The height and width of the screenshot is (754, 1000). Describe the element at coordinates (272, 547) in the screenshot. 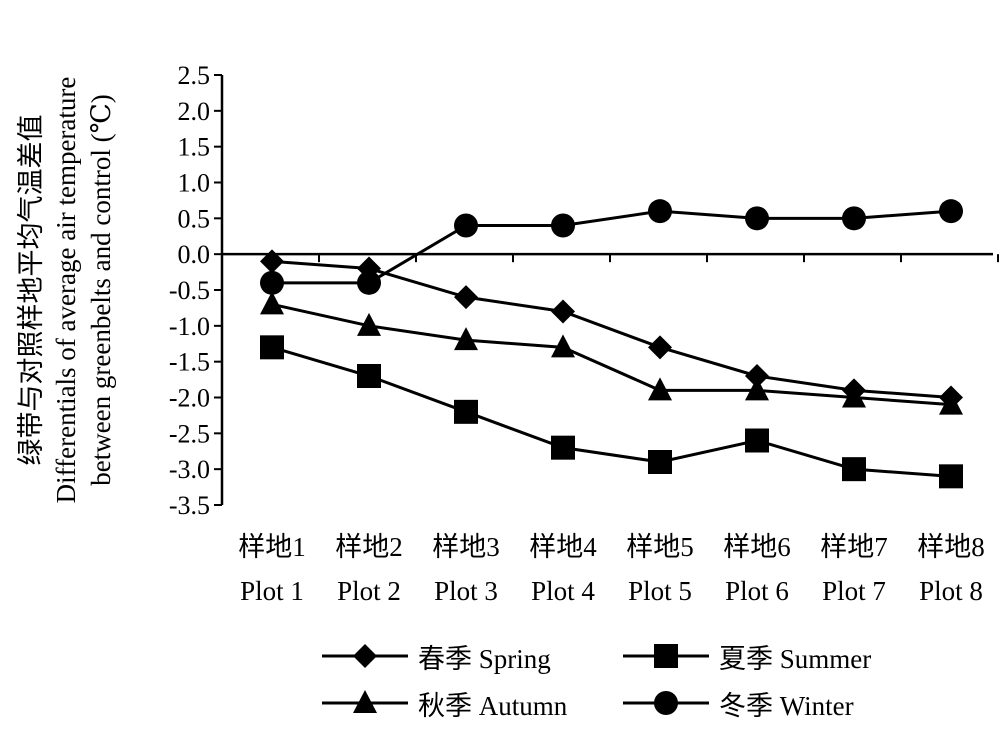

I see `x-category-label-cn: 样地1` at that location.